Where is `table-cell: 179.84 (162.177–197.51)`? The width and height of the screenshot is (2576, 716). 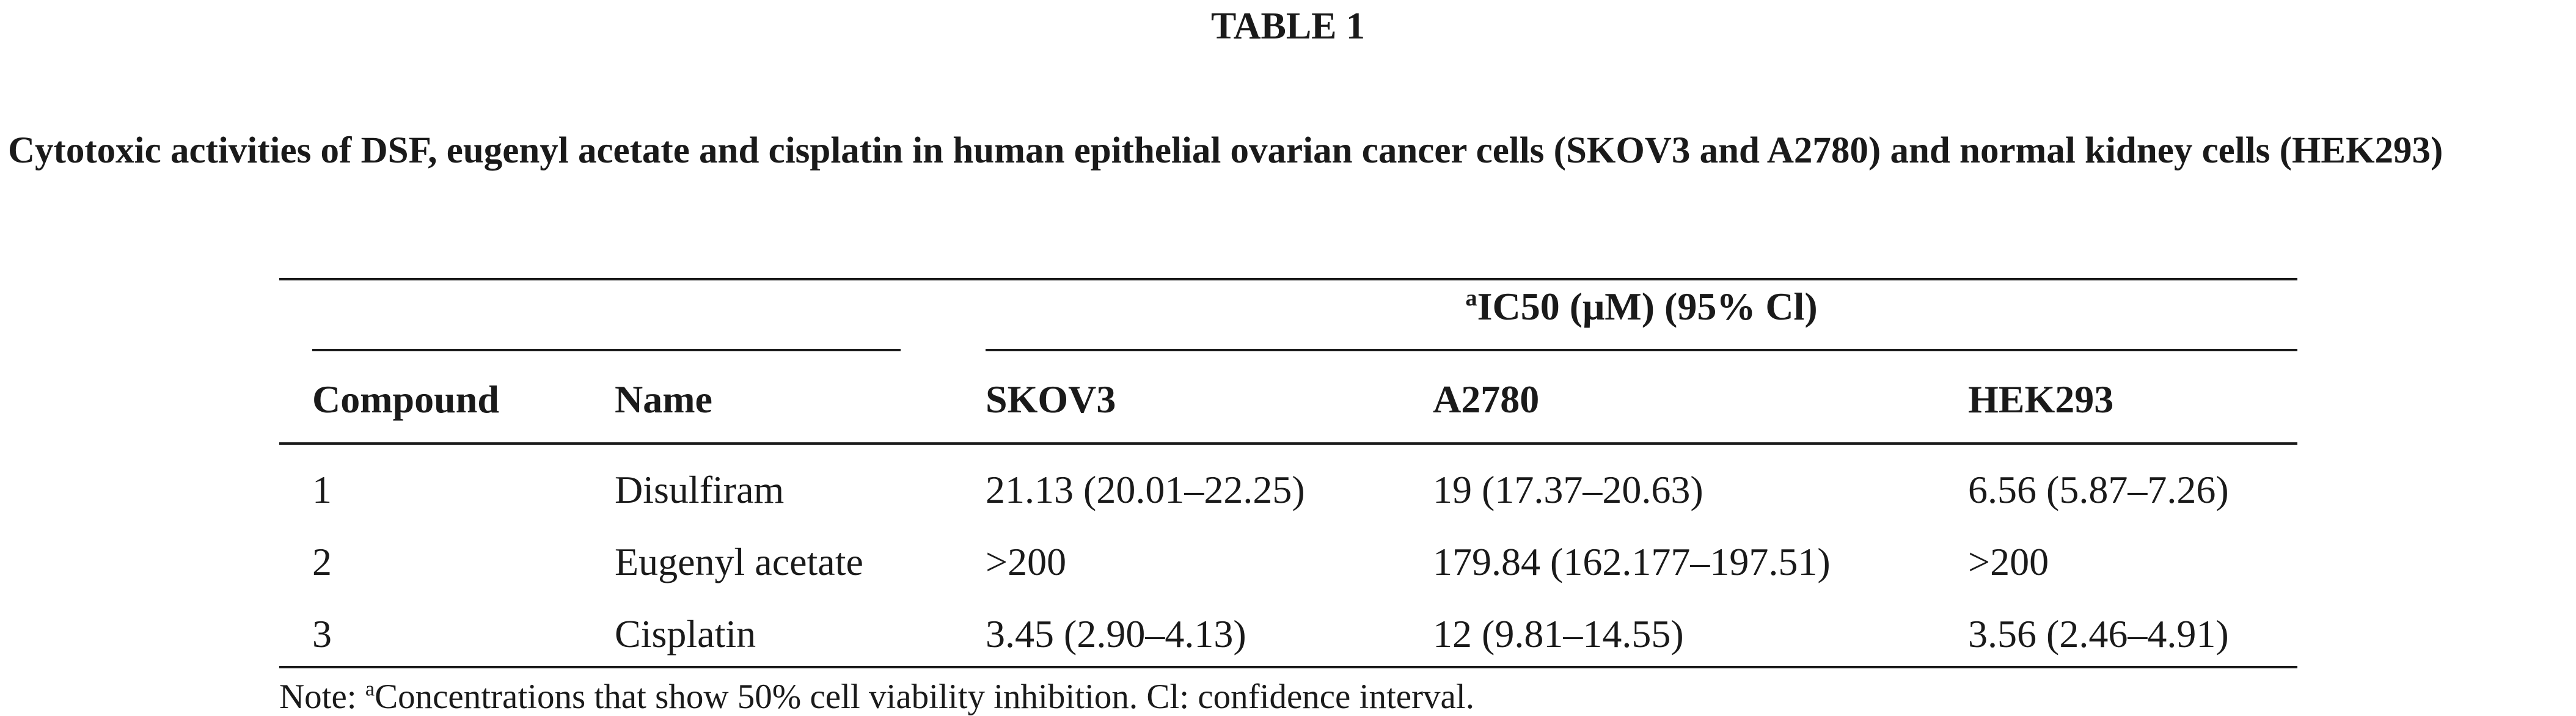
table-cell: 179.84 (162.177–197.51) is located at coordinates (1632, 561).